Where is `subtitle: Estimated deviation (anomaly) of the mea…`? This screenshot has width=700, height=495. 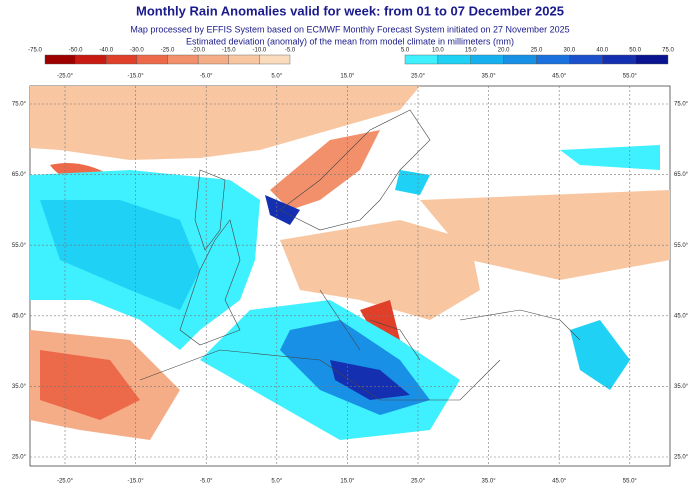
subtitle: Estimated deviation (anomaly) of the mea… is located at coordinates (350, 41).